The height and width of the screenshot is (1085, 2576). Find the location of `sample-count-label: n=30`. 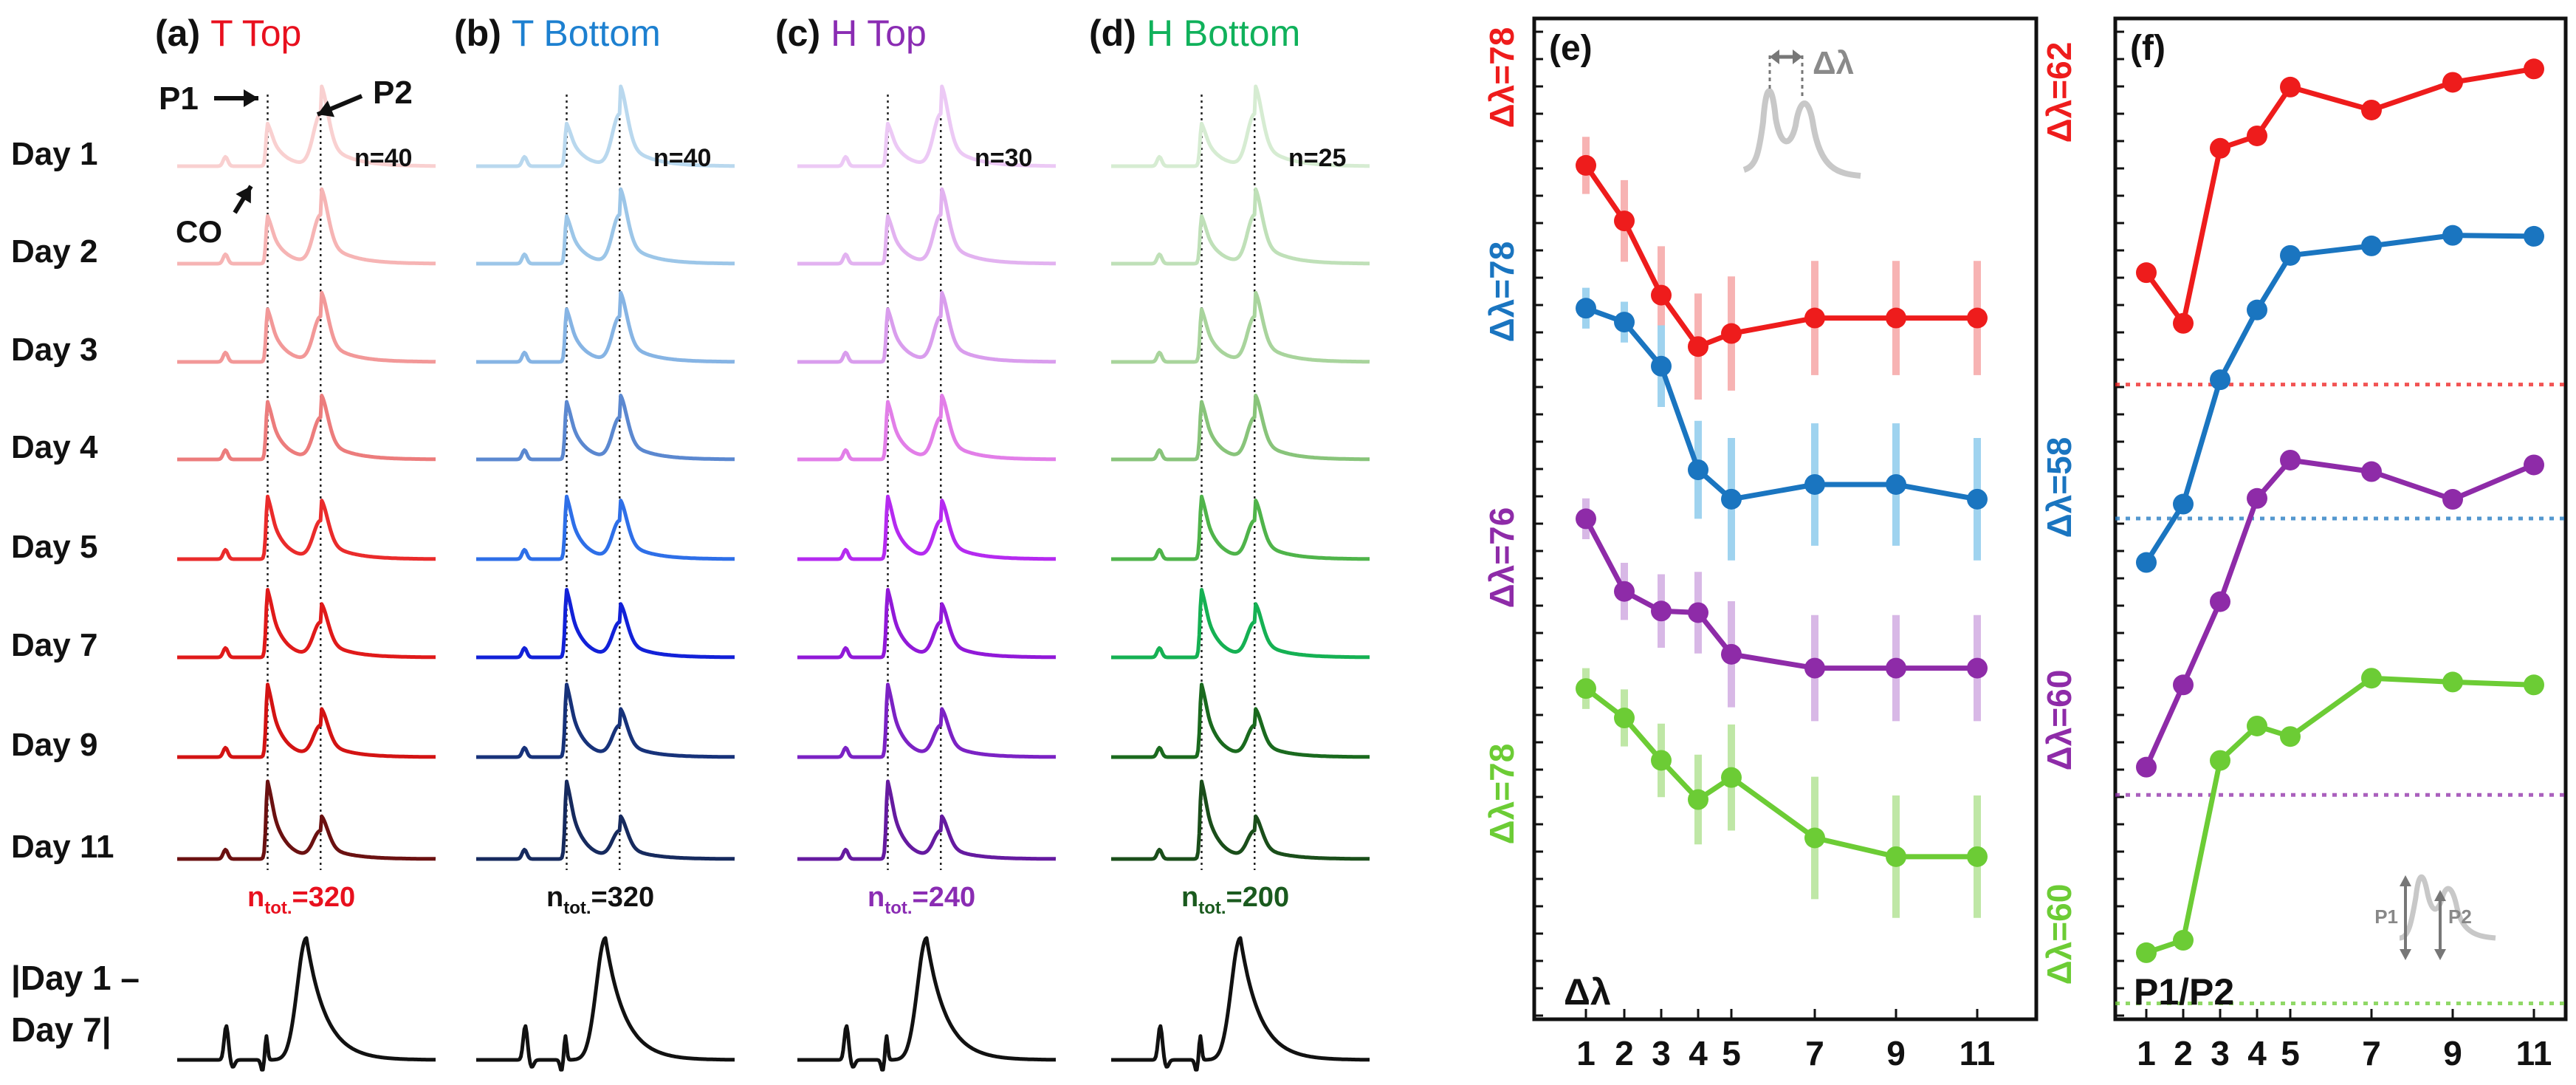

sample-count-label: n=30 is located at coordinates (1003, 158).